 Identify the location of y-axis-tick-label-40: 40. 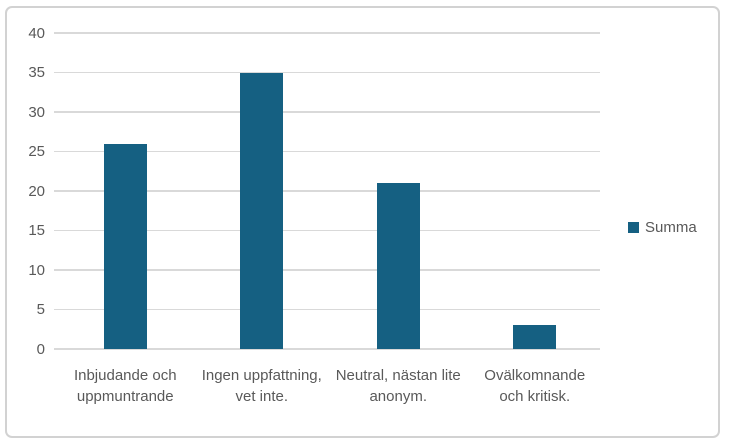
(36, 33).